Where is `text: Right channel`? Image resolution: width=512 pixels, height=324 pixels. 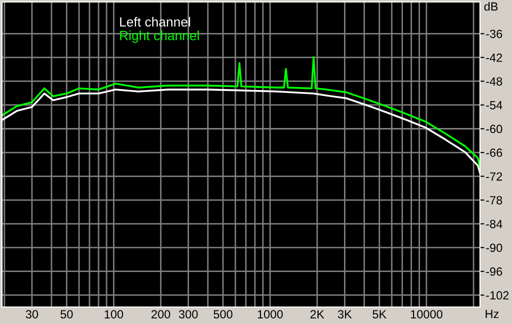
text: Right channel is located at coordinates (159, 36).